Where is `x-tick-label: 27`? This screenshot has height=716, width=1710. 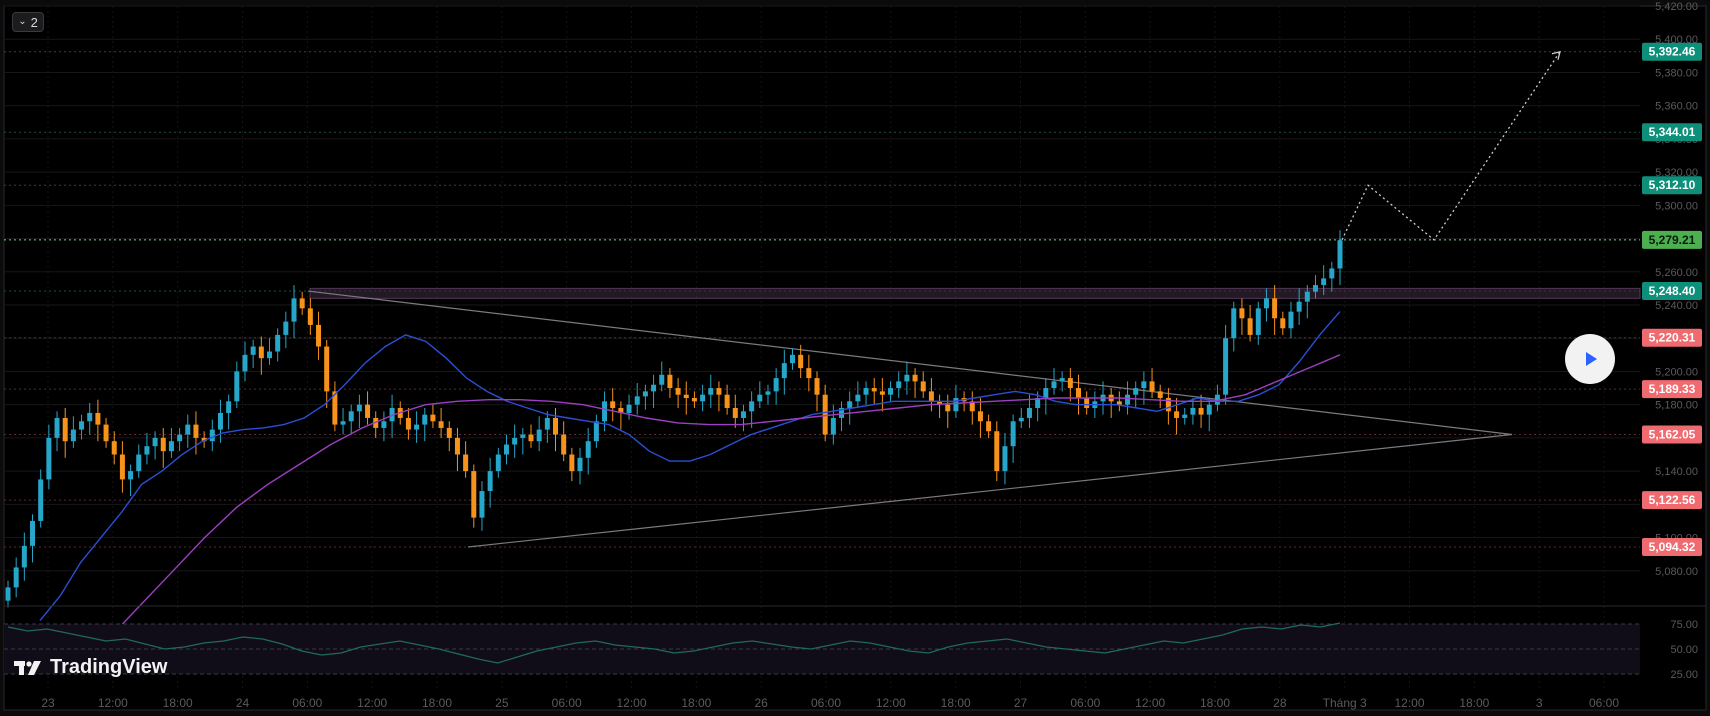
x-tick-label: 27 is located at coordinates (1021, 703).